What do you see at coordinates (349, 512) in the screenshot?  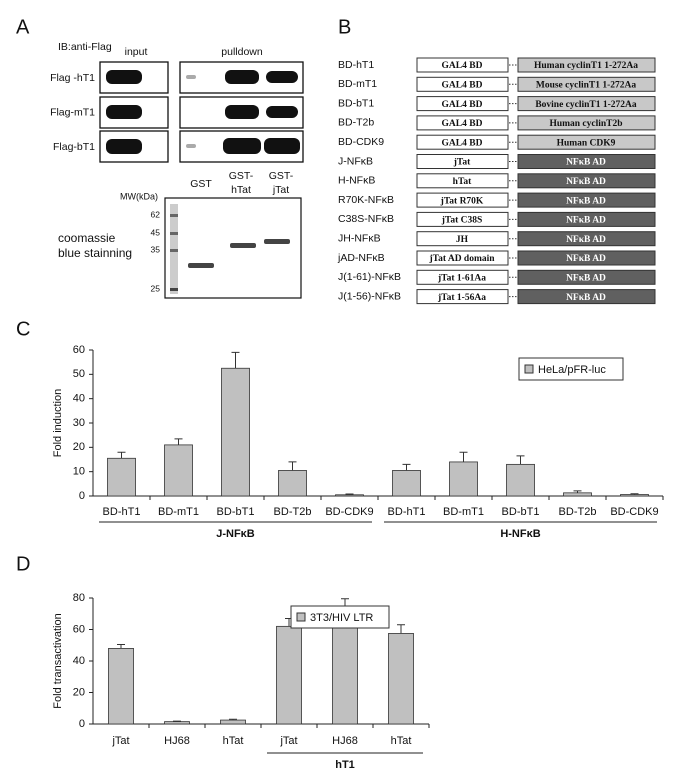 I see `x-tick-label: BD-CDK9` at bounding box center [349, 512].